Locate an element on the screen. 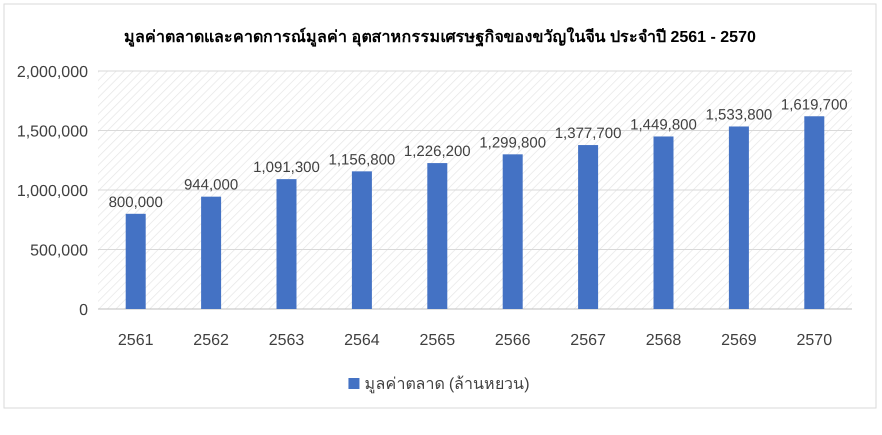  data-label: 1,091,300 is located at coordinates (286, 167).